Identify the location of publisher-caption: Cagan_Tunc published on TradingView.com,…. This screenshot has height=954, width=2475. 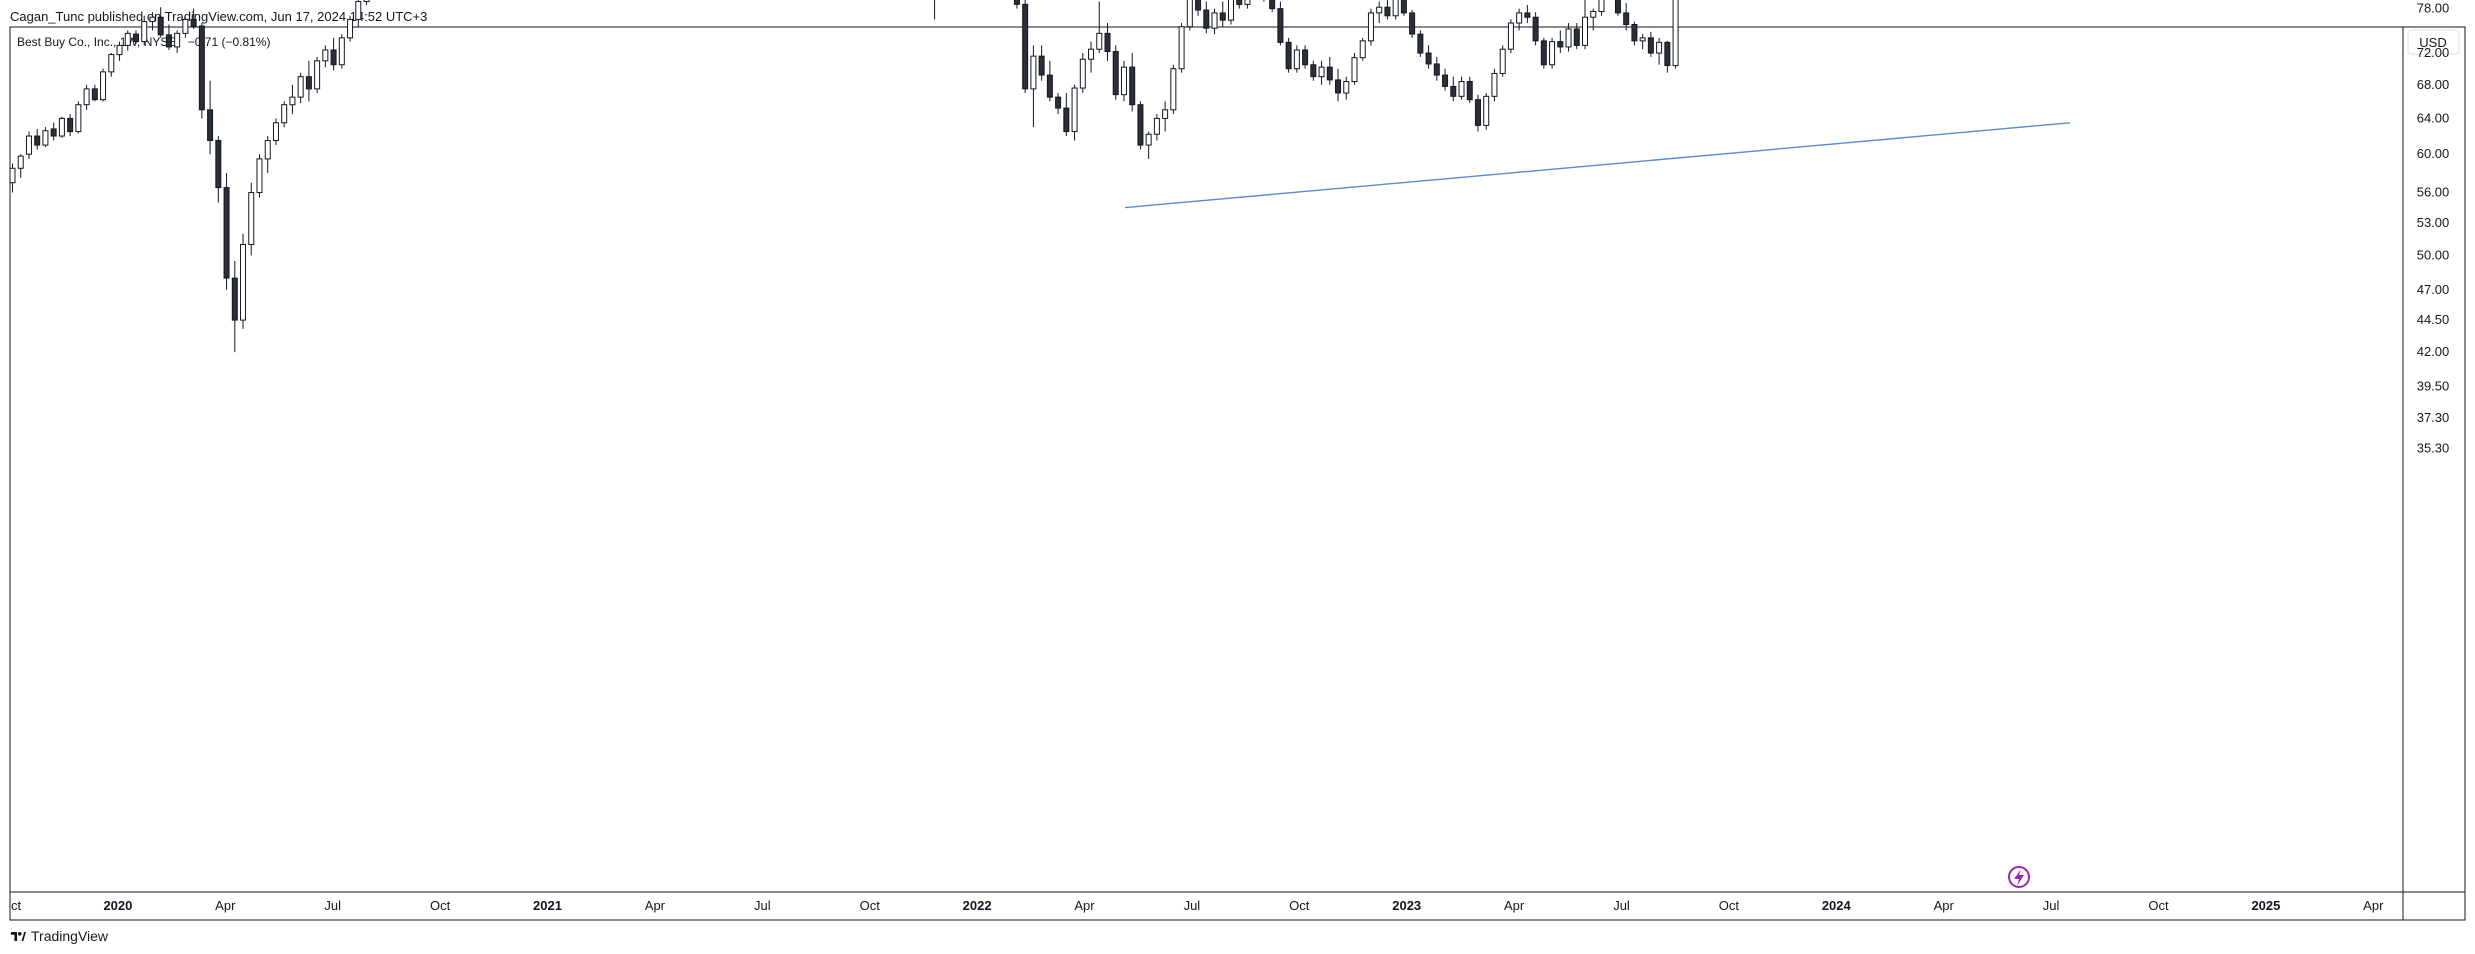
(219, 16).